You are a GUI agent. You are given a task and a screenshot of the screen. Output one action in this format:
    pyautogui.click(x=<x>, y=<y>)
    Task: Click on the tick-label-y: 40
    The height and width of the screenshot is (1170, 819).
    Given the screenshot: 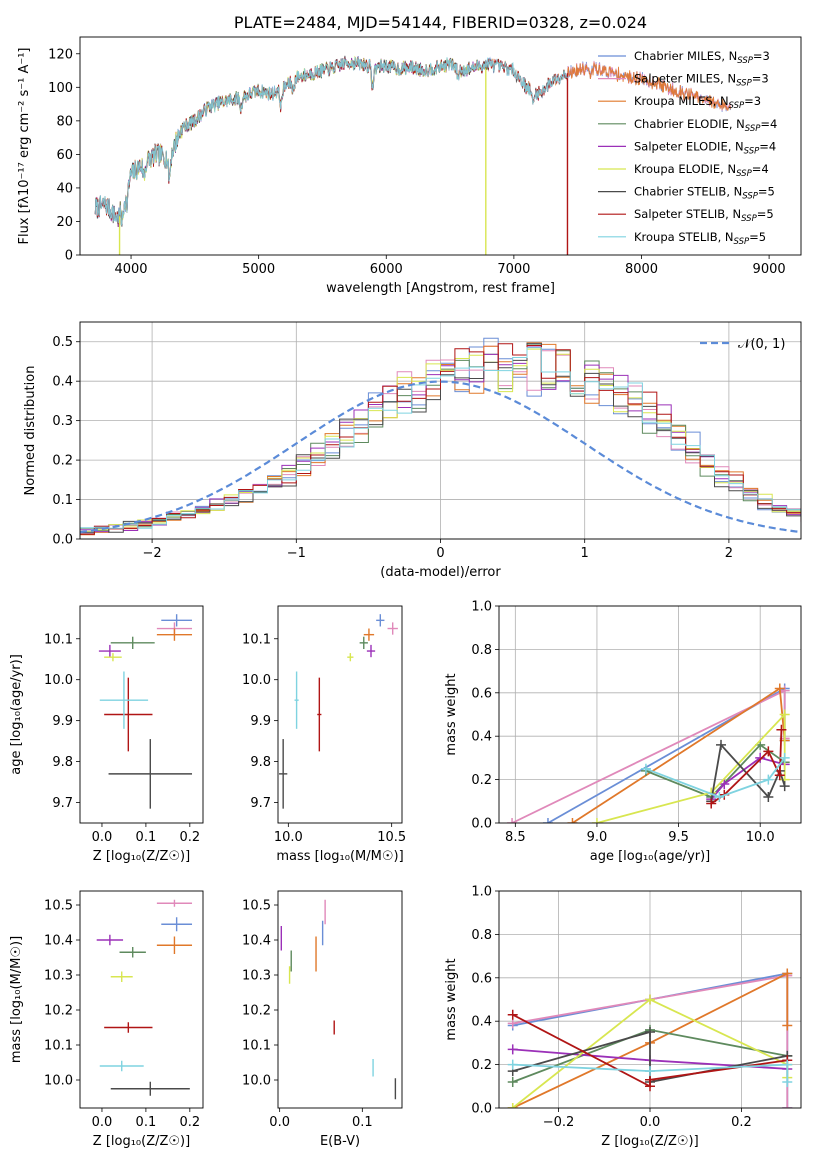 What is the action you would take?
    pyautogui.click(x=64, y=188)
    